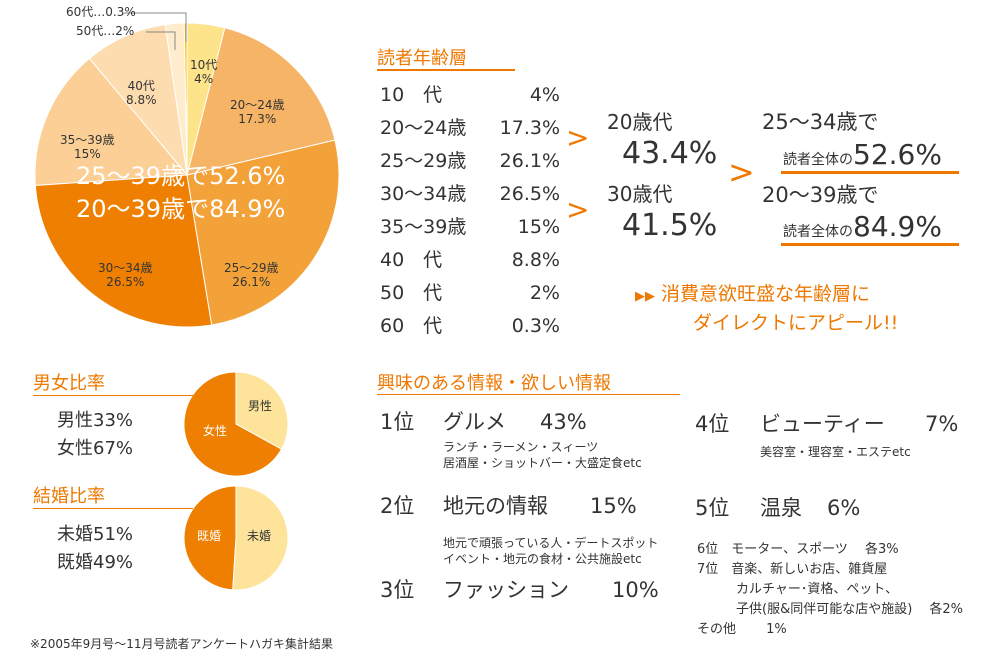 The image size is (1000, 665). I want to click on slice-label-20-24: 20〜24歳 17.3%, so click(257, 112).